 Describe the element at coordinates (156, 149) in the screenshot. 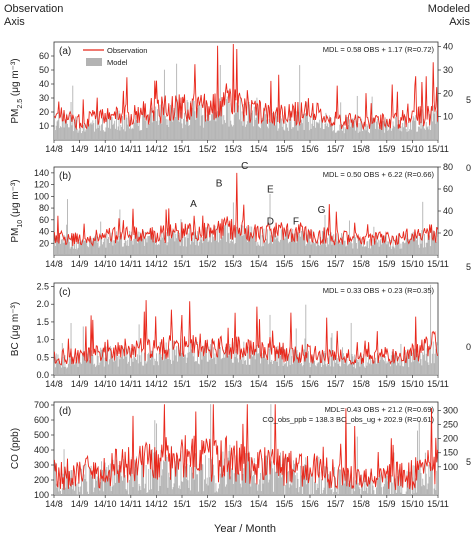

I see `x-tick-label: 14/12` at that location.